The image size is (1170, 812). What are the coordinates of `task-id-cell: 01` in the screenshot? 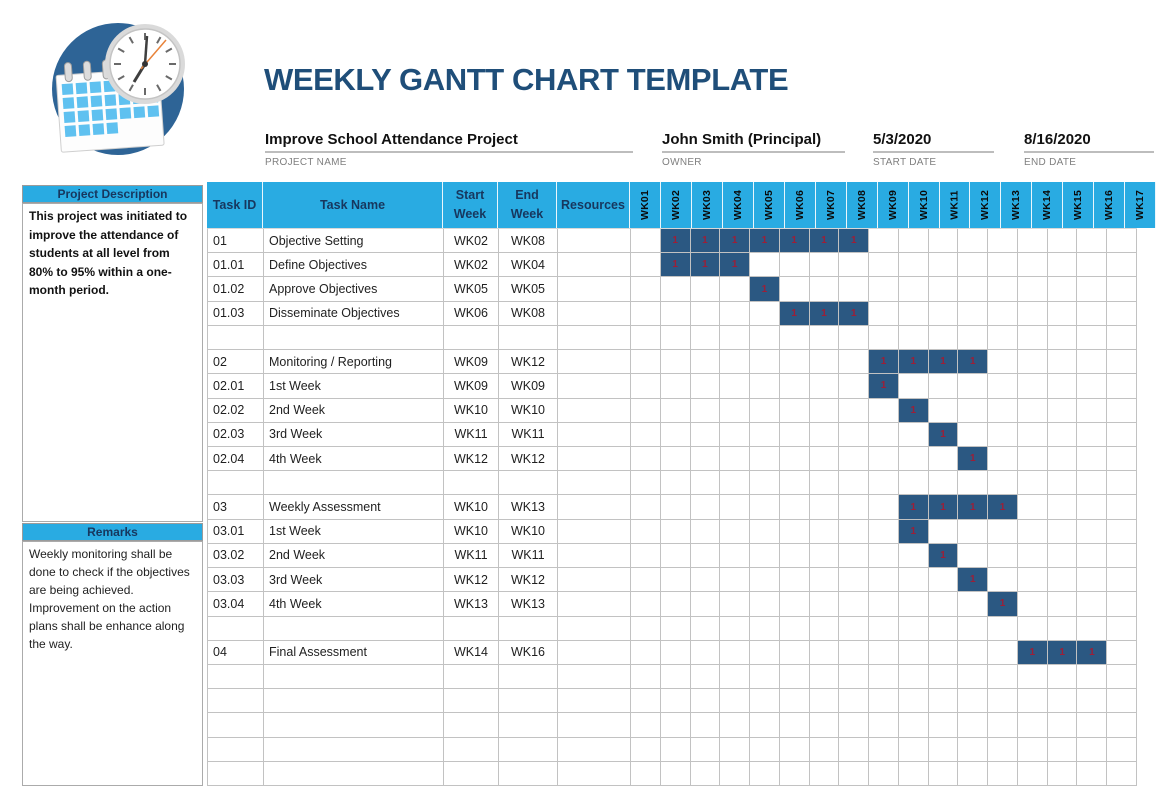 It's located at (236, 241).